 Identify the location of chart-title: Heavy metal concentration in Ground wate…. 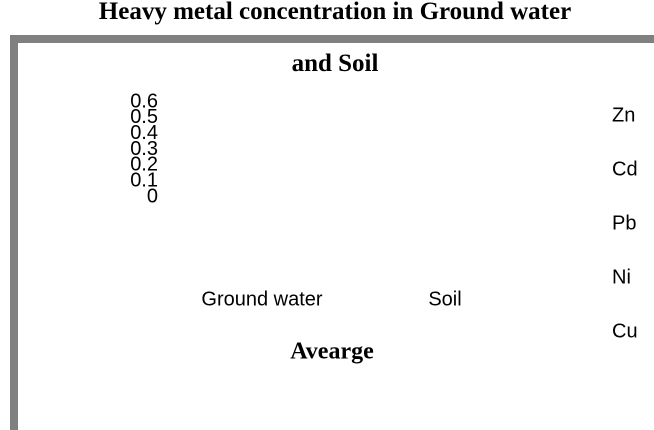
(335, 38).